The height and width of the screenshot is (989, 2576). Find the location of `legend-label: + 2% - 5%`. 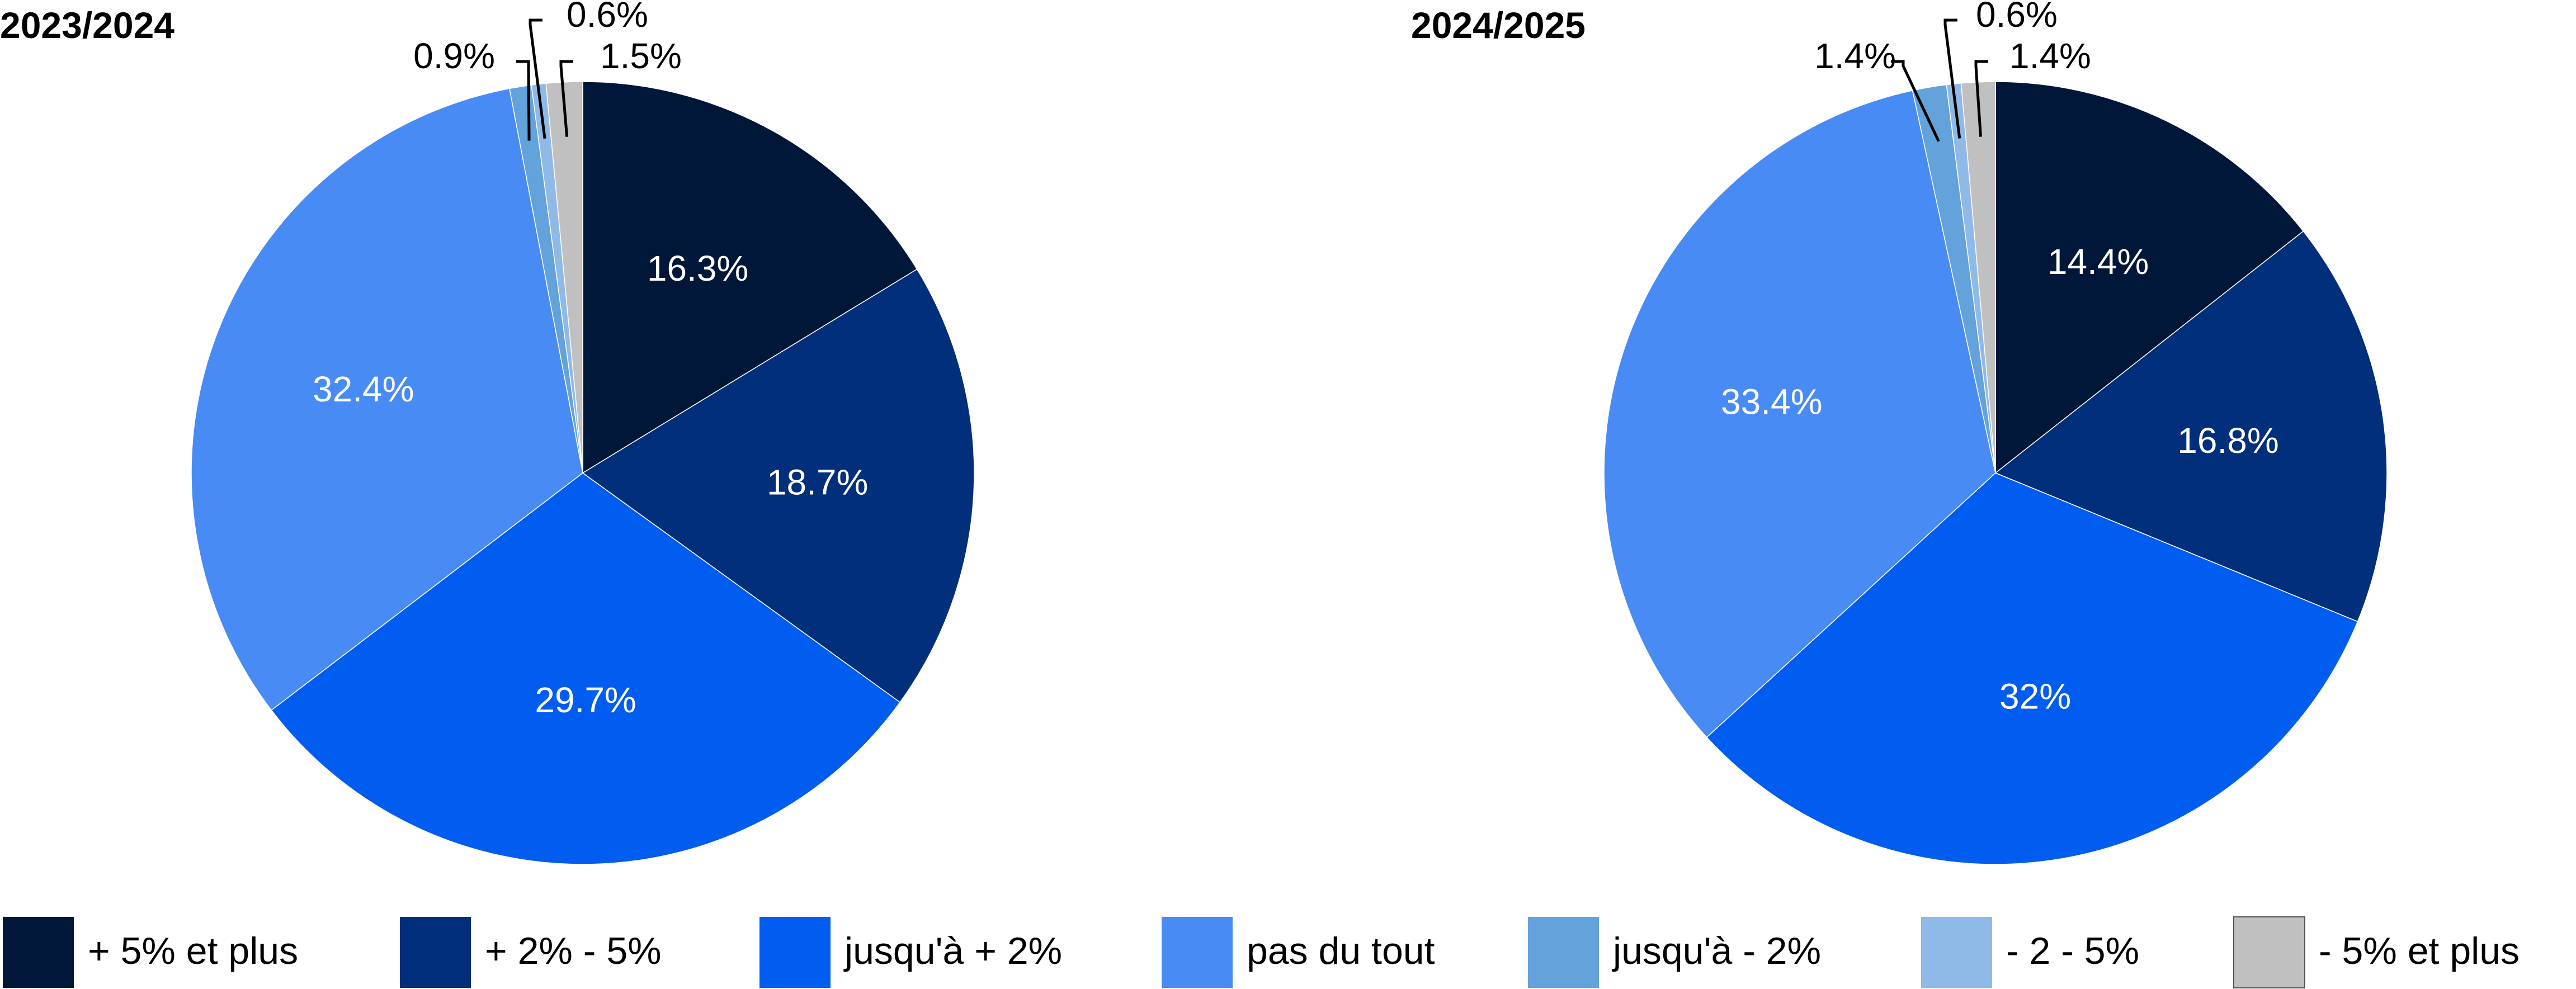

legend-label: + 2% - 5% is located at coordinates (573, 951).